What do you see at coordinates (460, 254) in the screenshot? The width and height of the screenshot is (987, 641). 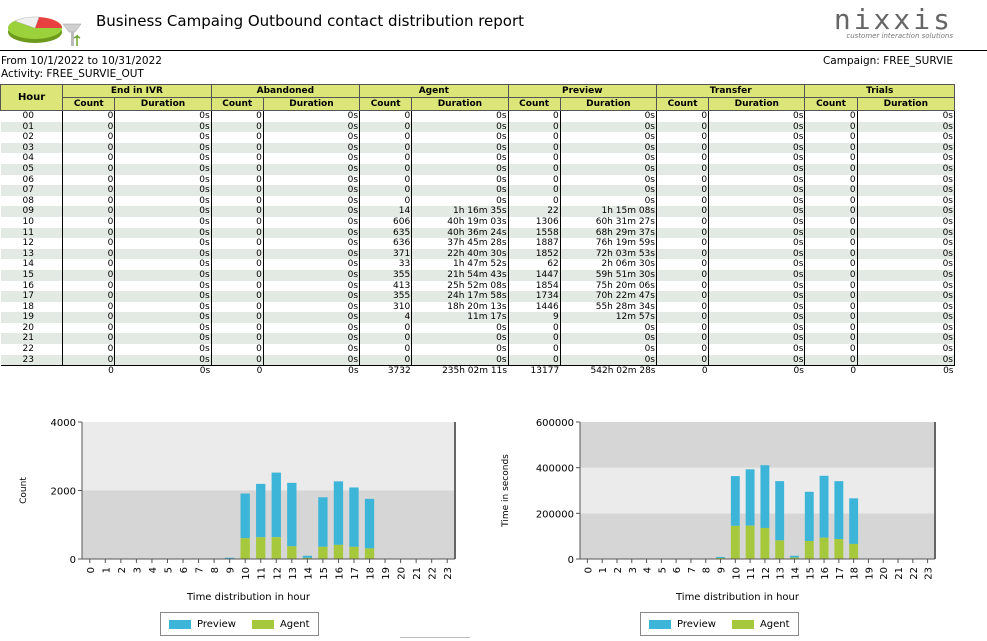 I see `duration-cell: 22h 40m 30s` at bounding box center [460, 254].